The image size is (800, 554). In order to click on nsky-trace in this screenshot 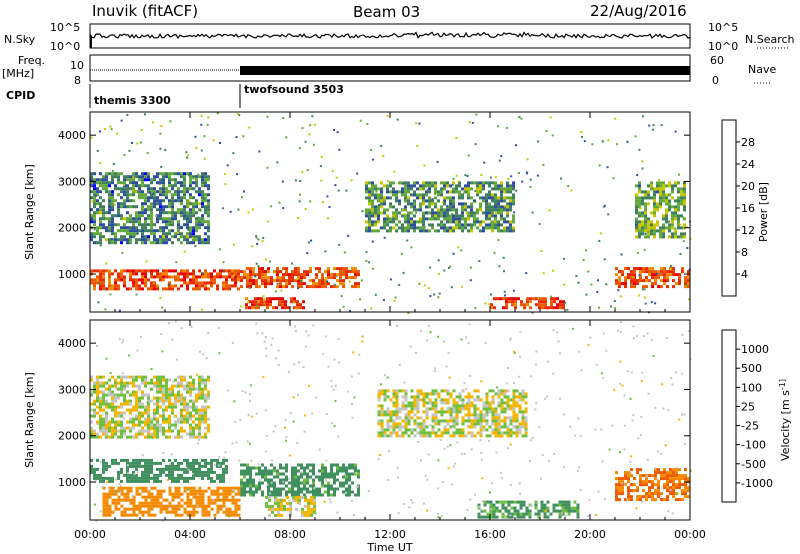, I will do `click(390, 39)`.